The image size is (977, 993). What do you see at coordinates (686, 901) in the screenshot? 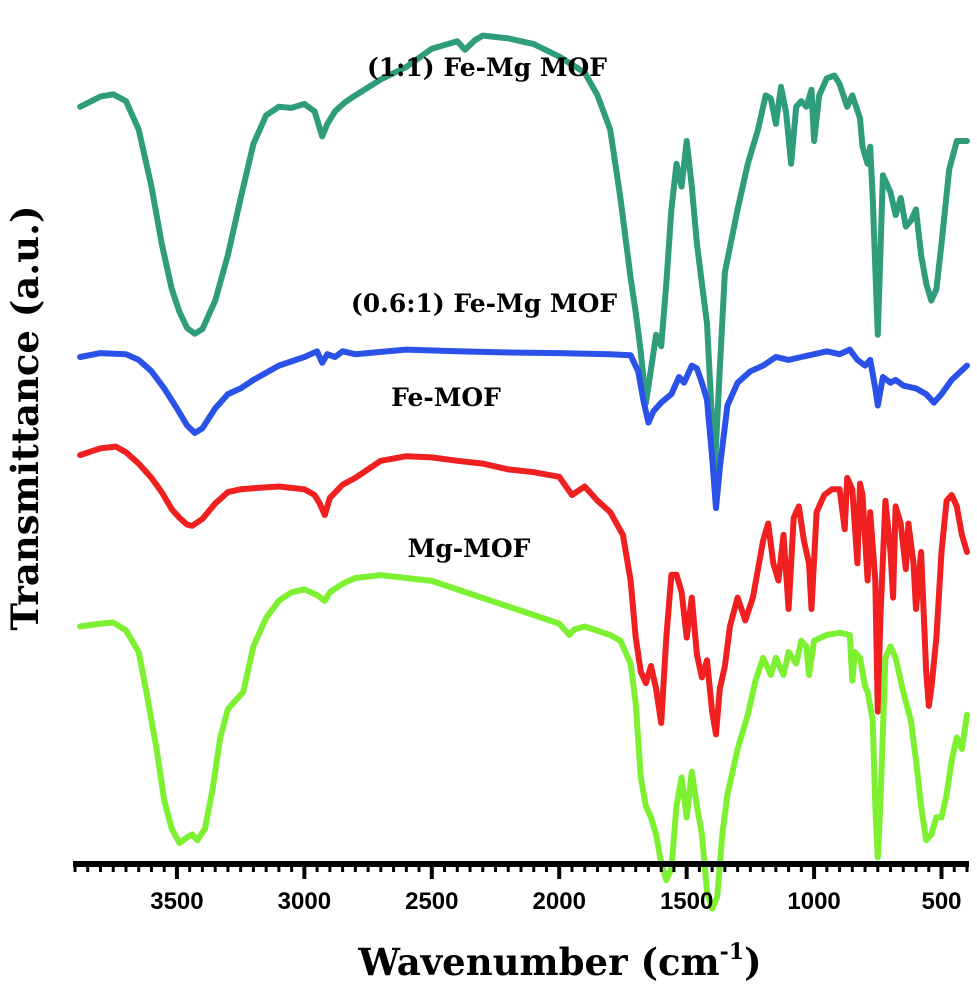
I see `x-tick-label: 1500` at bounding box center [686, 901].